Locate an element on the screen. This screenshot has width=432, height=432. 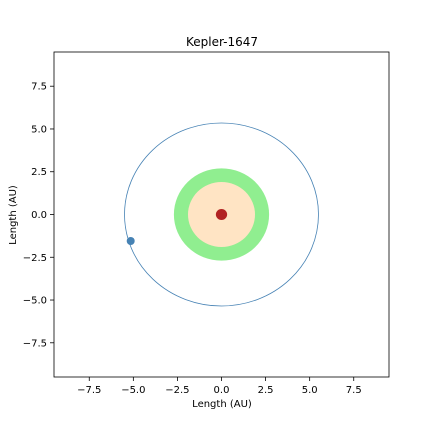
y-tick-label: −7.5 is located at coordinates (35, 343).